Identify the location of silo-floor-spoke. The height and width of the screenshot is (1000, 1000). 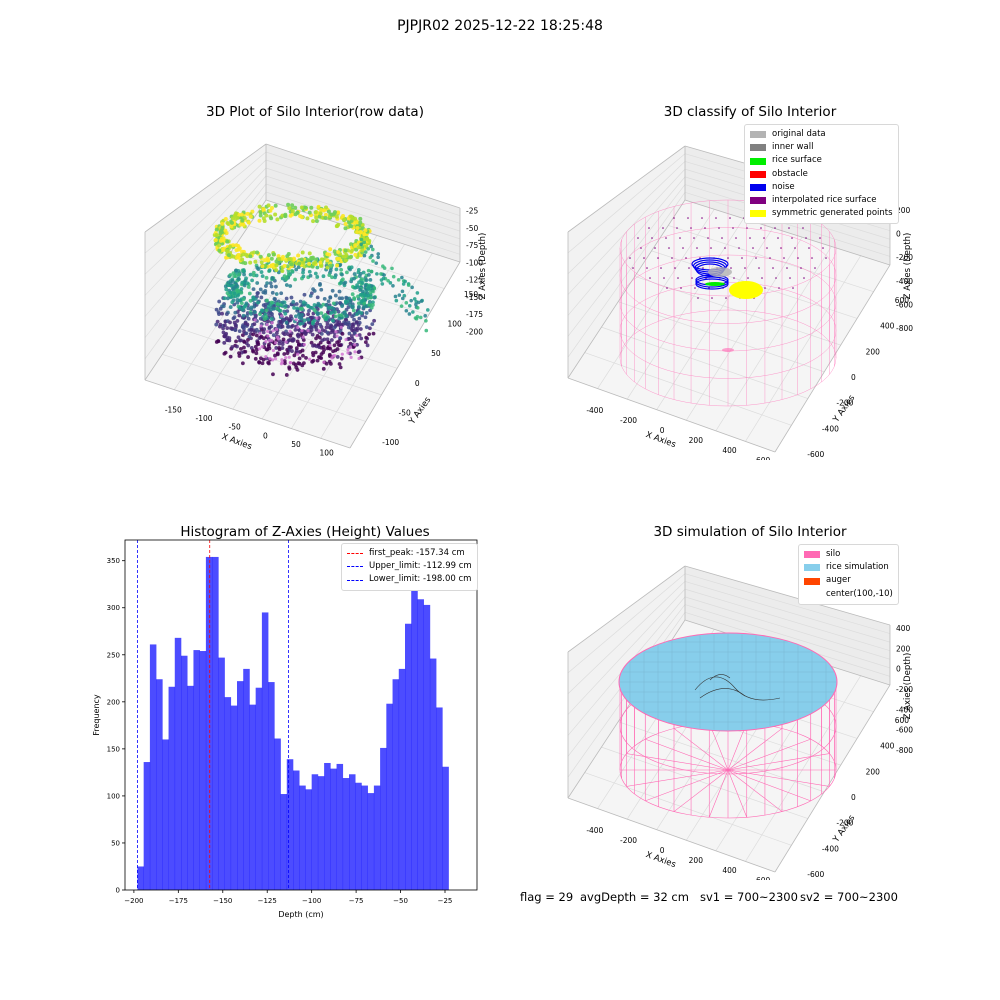
(769, 754).